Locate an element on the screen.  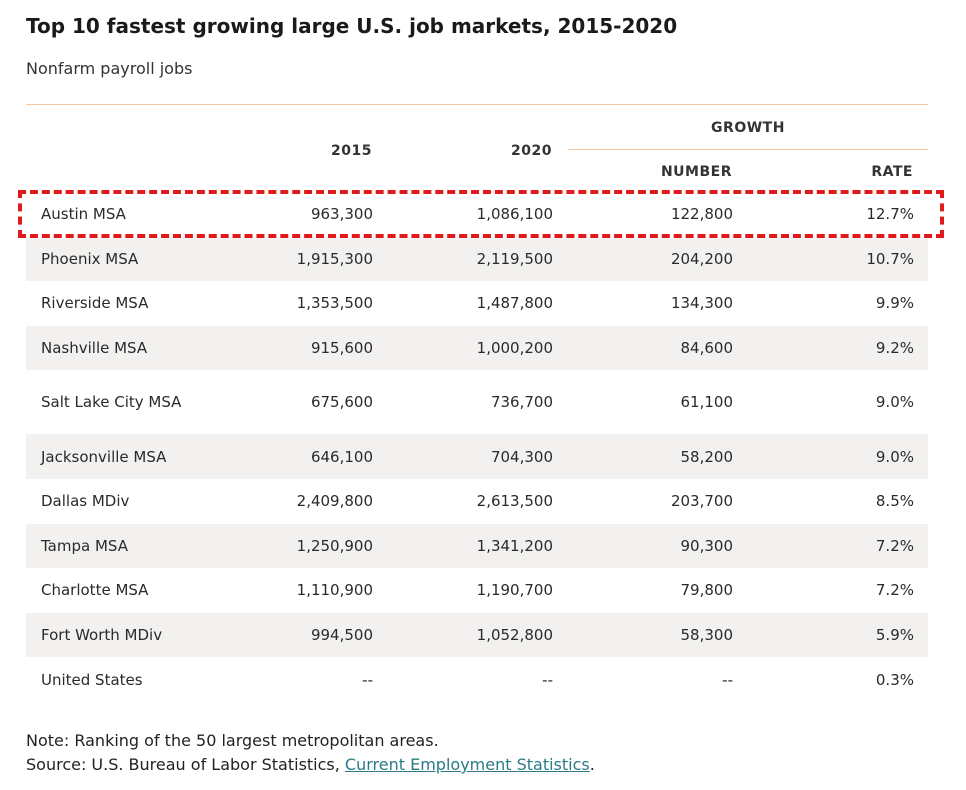
cell-growth-number: 58,300 is located at coordinates (707, 635).